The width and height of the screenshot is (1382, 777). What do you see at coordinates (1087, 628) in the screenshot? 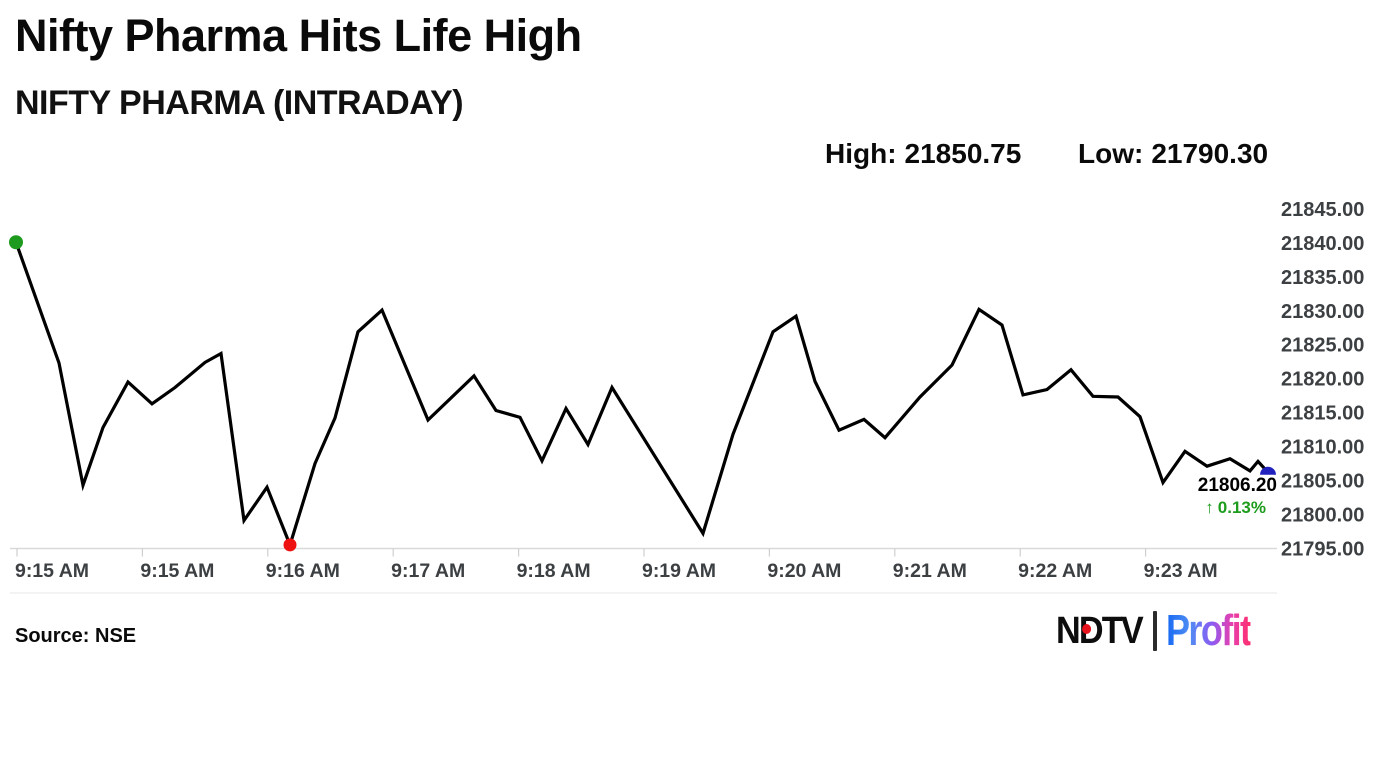
I see `ndtv-red-dot-icon` at bounding box center [1087, 628].